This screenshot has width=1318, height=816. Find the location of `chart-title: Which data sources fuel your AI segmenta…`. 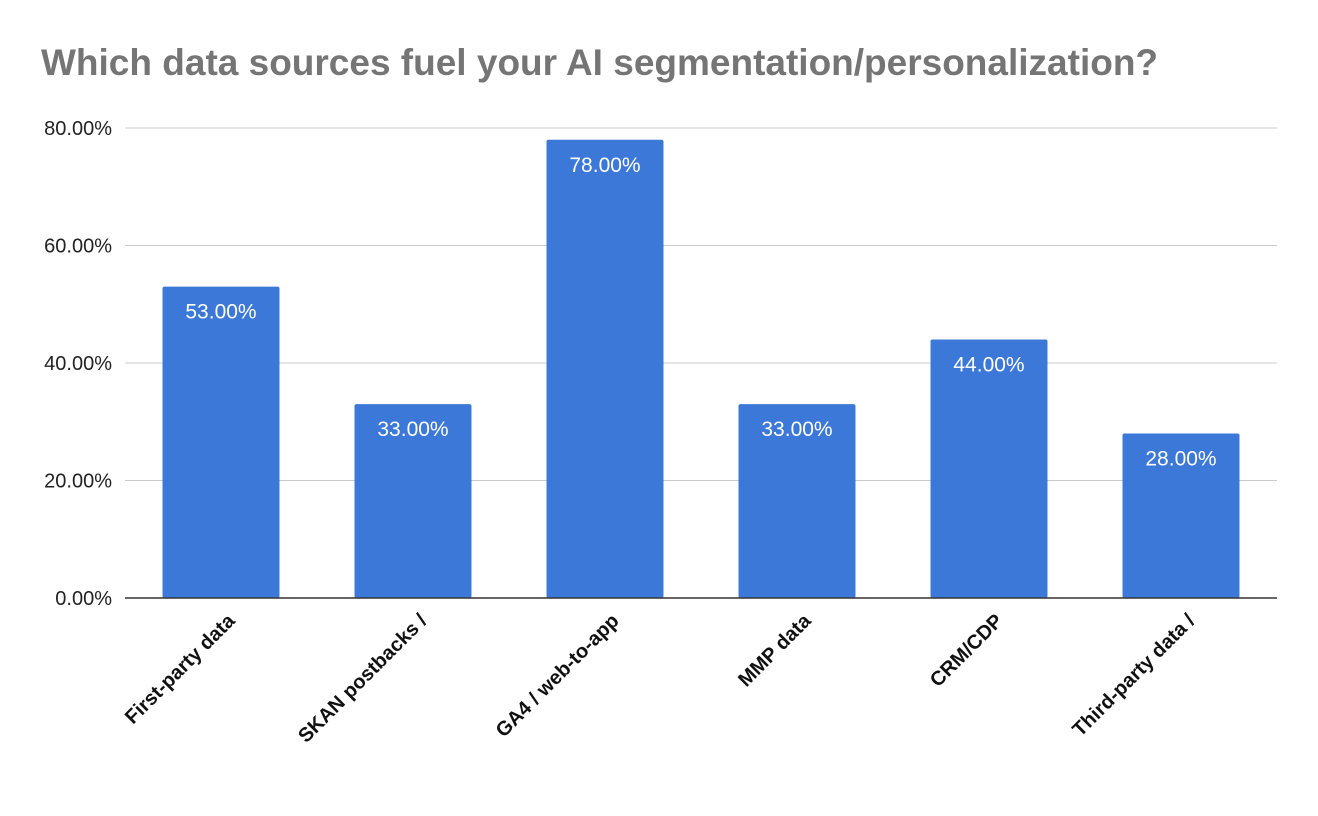

chart-title: Which data sources fuel your AI segmenta… is located at coordinates (600, 62).